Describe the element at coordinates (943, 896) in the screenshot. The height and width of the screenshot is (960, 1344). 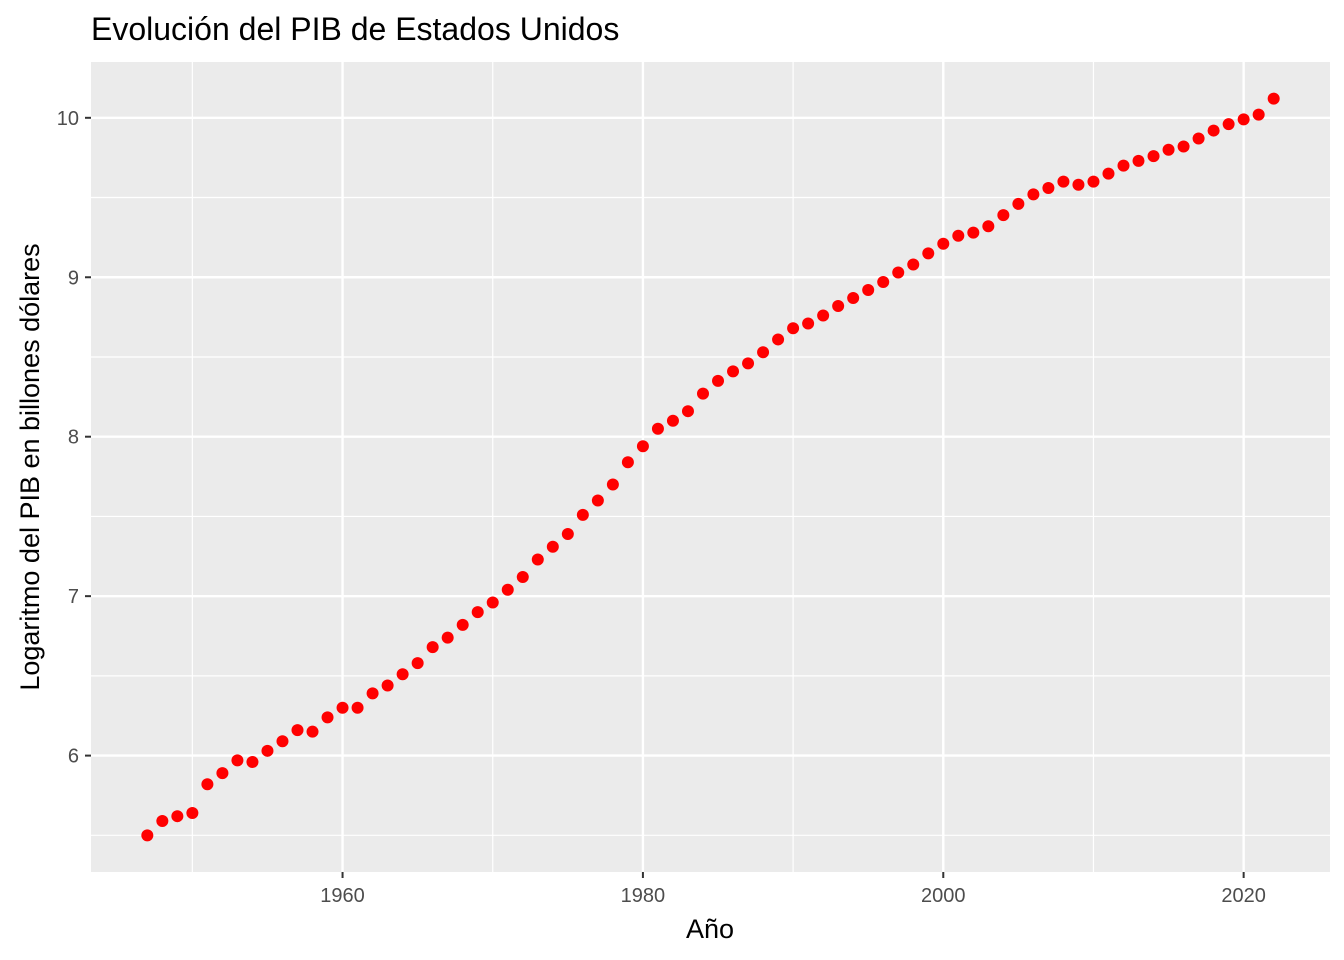
I see `x-tick-label: 2000` at that location.